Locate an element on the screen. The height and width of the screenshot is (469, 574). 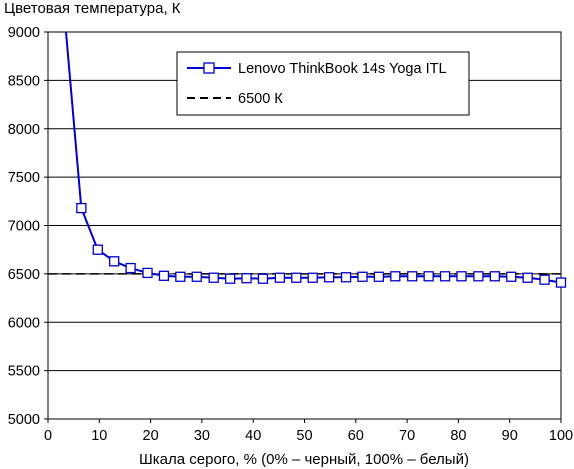
x-ticks: 0 10 20 30 40 50 60 70 80 90 100 is located at coordinates (308, 431).